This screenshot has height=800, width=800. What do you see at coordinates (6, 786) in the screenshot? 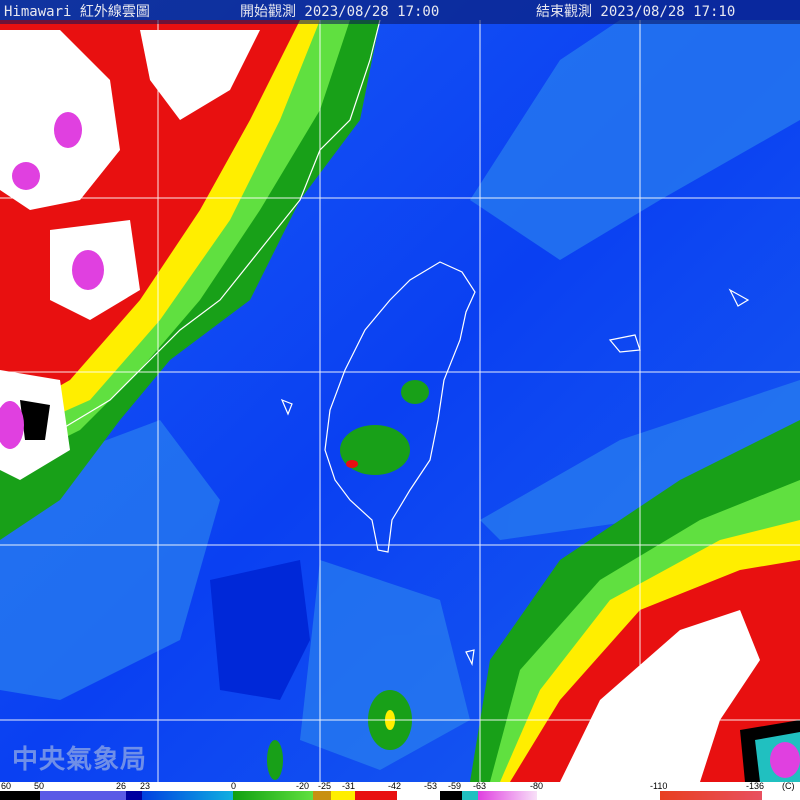
I see `colorbar-label: 60` at bounding box center [6, 786].